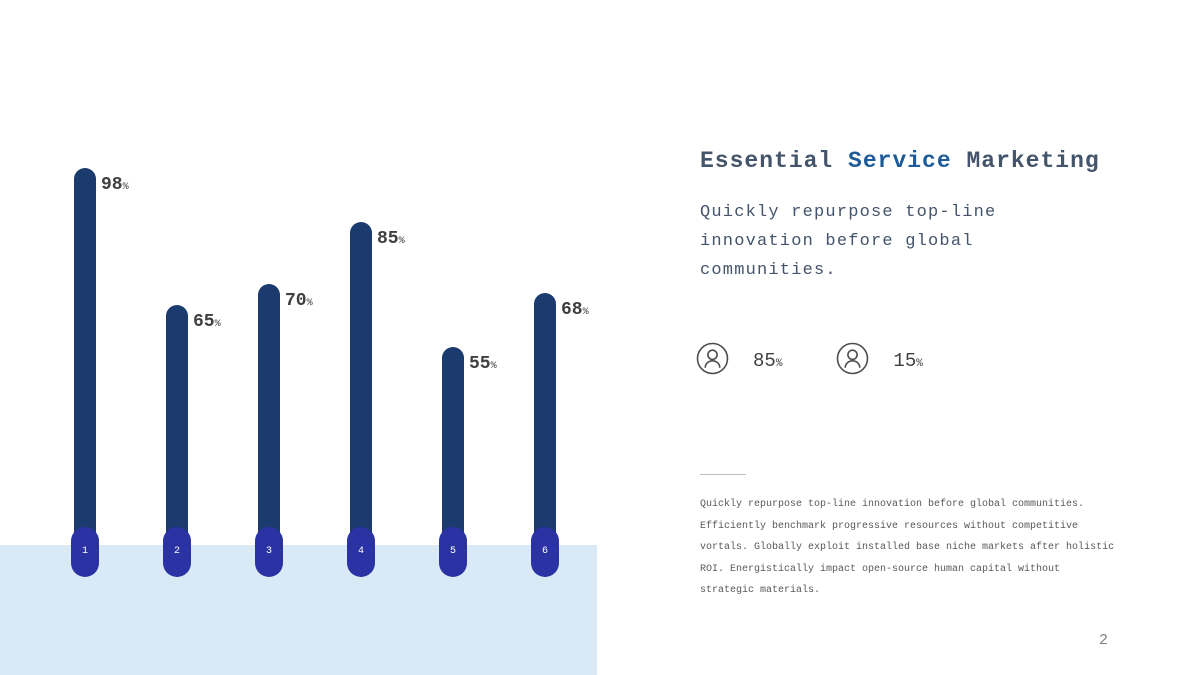  Describe the element at coordinates (575, 310) in the screenshot. I see `bar-value-label: 68%` at that location.